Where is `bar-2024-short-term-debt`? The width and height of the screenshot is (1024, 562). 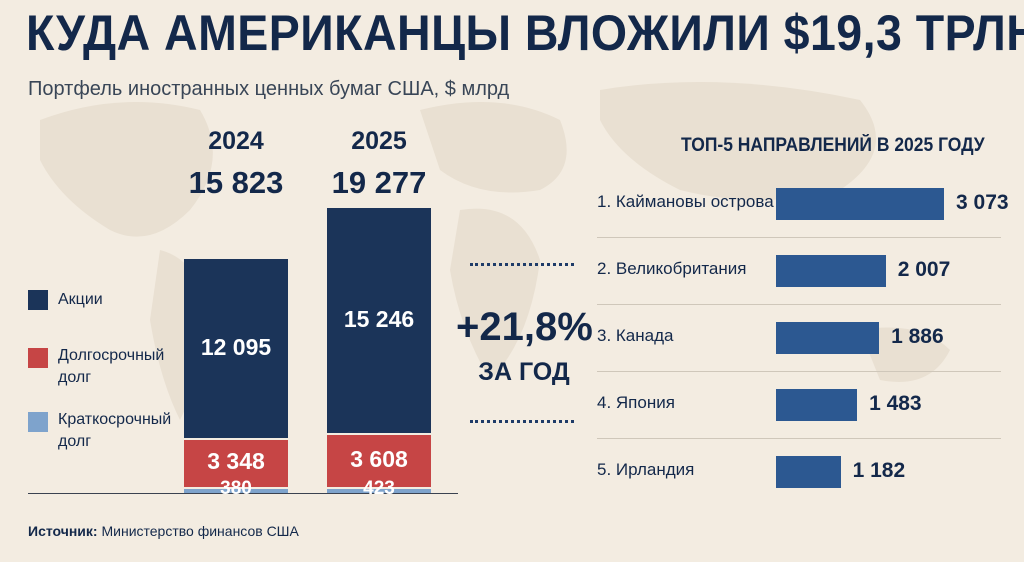
bar-2024-short-term-debt is located at coordinates (236, 490).